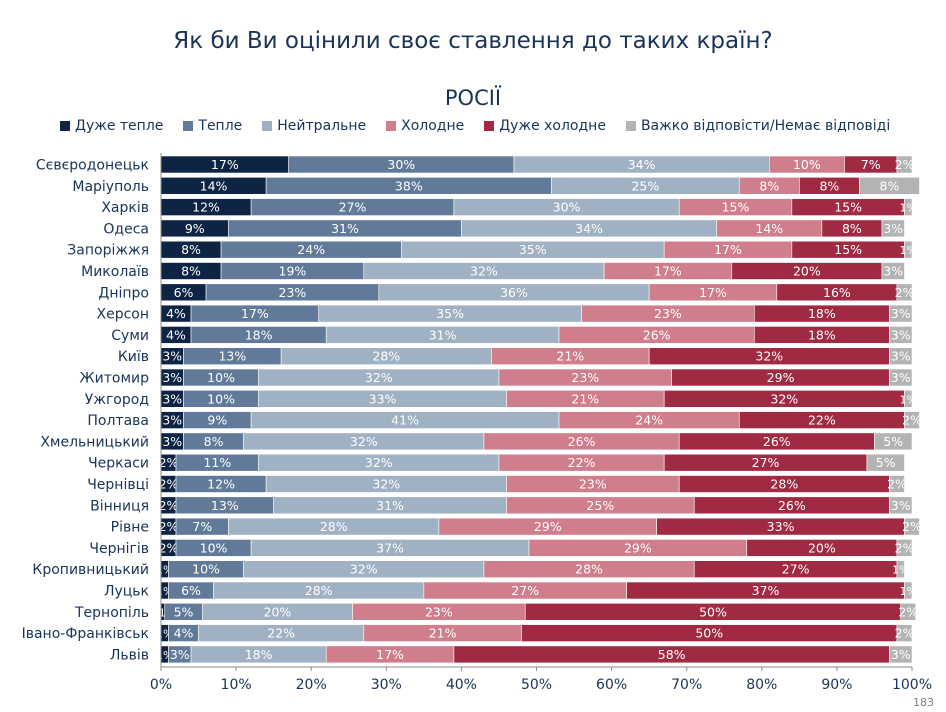  Describe the element at coordinates (118, 464) in the screenshot. I see `category-label: Черкаси` at that location.